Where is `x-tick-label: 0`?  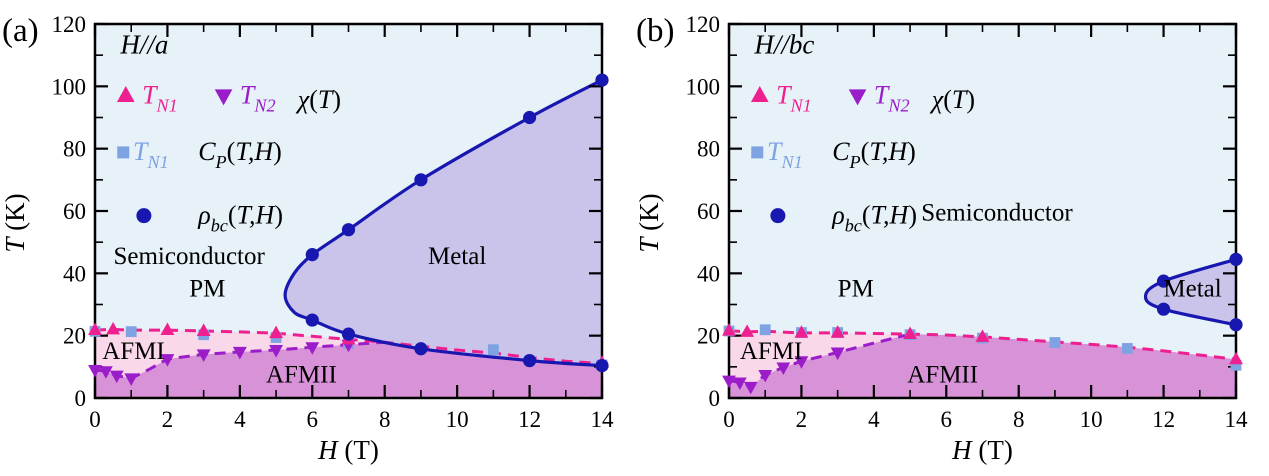 x-tick-label: 0 is located at coordinates (729, 419).